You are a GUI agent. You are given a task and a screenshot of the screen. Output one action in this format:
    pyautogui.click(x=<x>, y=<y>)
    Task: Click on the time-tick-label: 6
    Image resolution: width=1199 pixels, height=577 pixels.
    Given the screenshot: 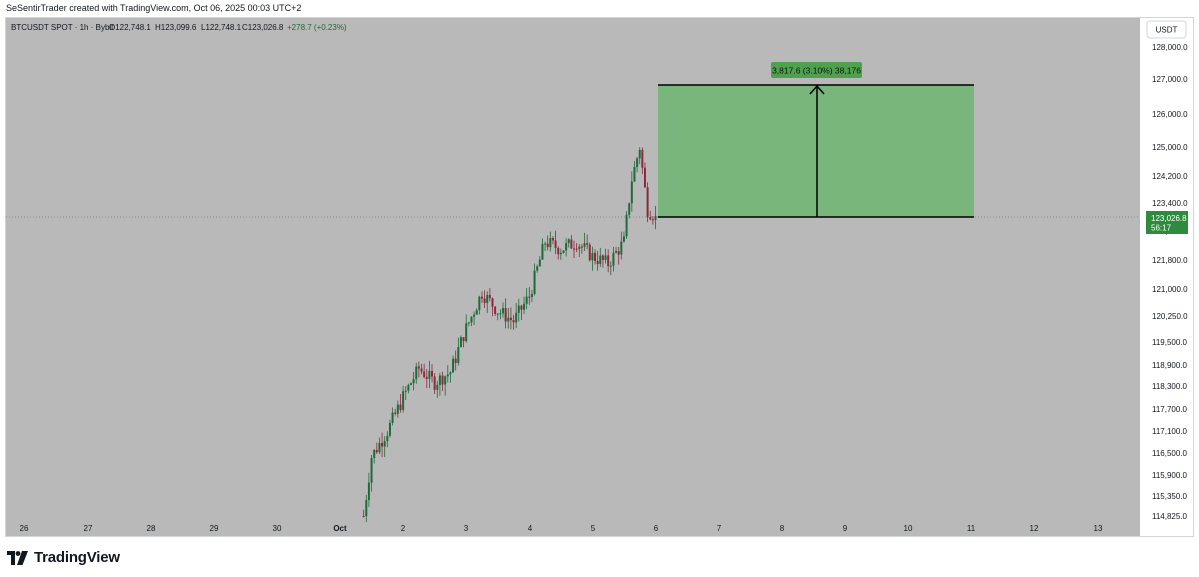 What is the action you would take?
    pyautogui.click(x=656, y=528)
    